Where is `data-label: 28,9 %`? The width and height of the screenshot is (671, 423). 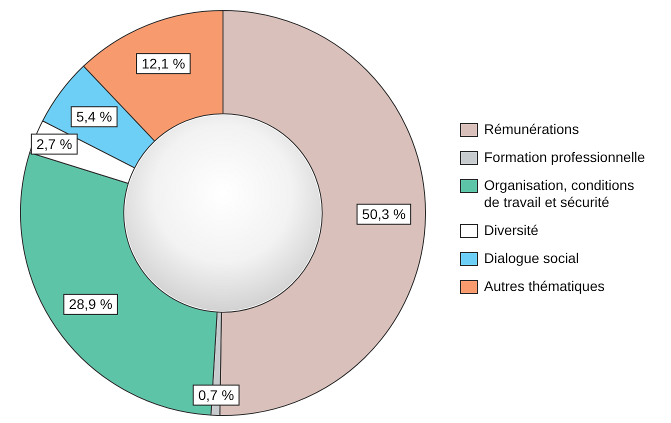 data-label: 28,9 % is located at coordinates (90, 304).